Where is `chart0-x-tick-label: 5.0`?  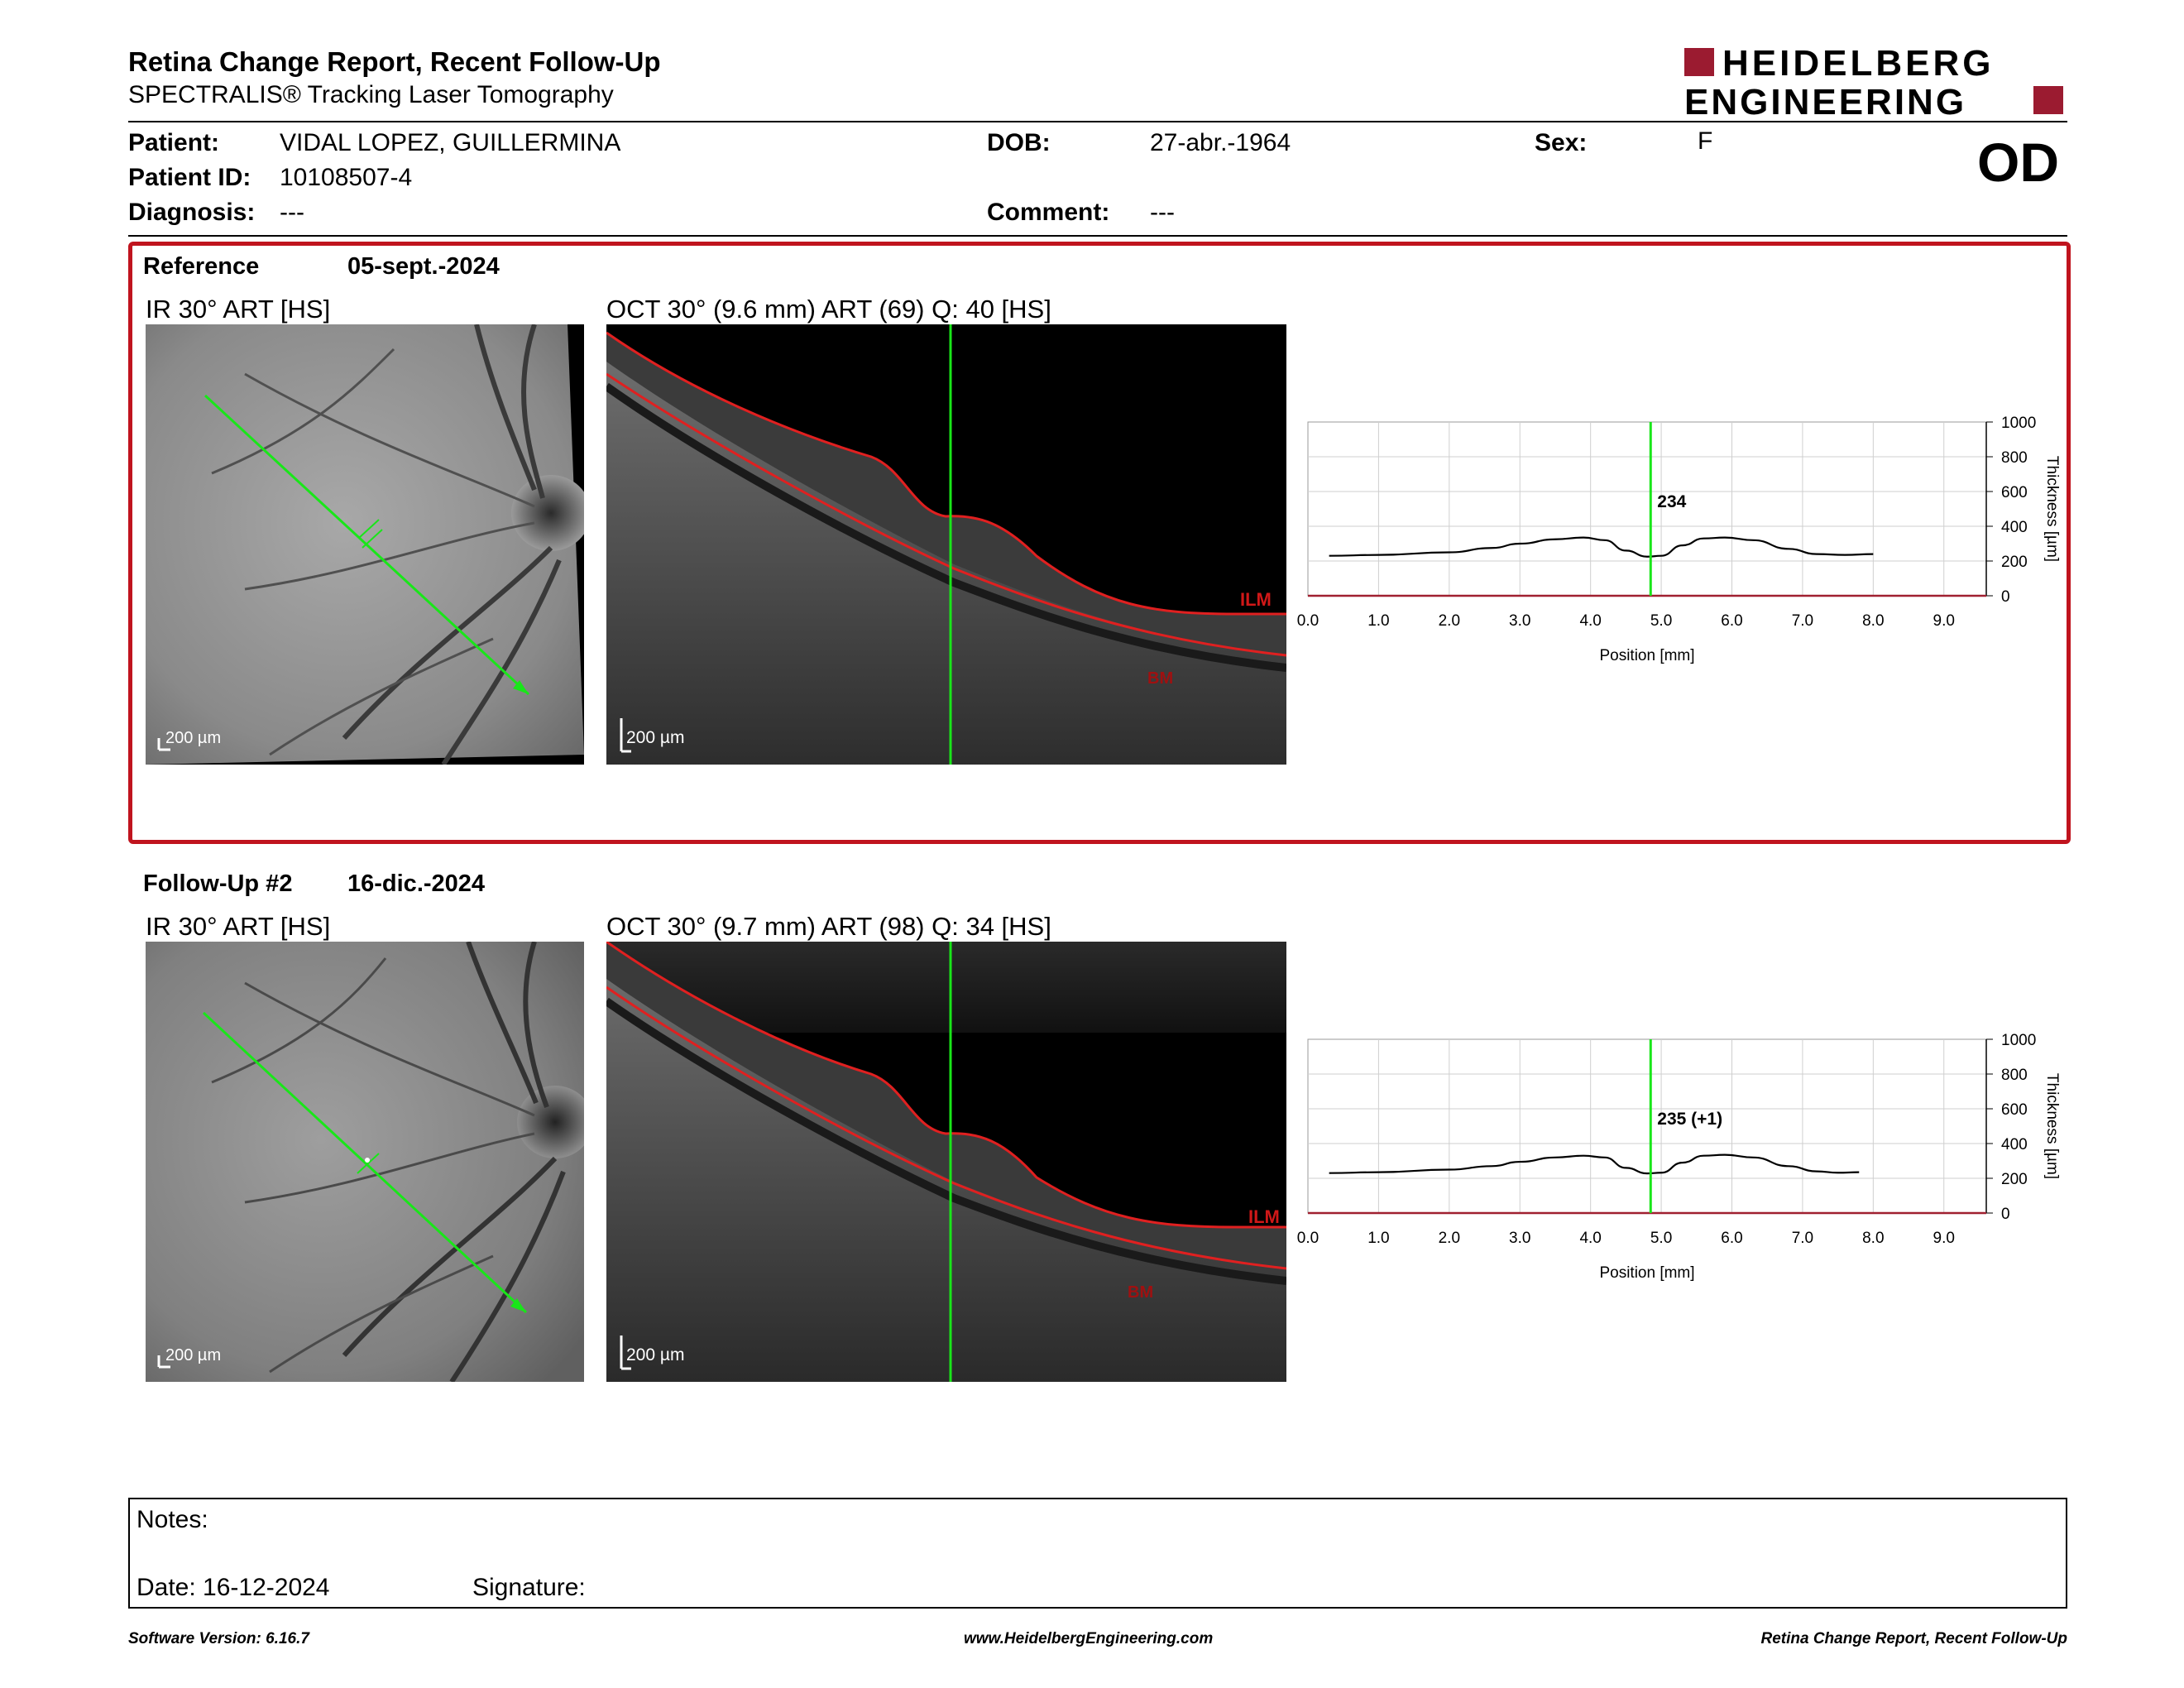
chart0-x-tick-label: 5.0 is located at coordinates (1661, 621).